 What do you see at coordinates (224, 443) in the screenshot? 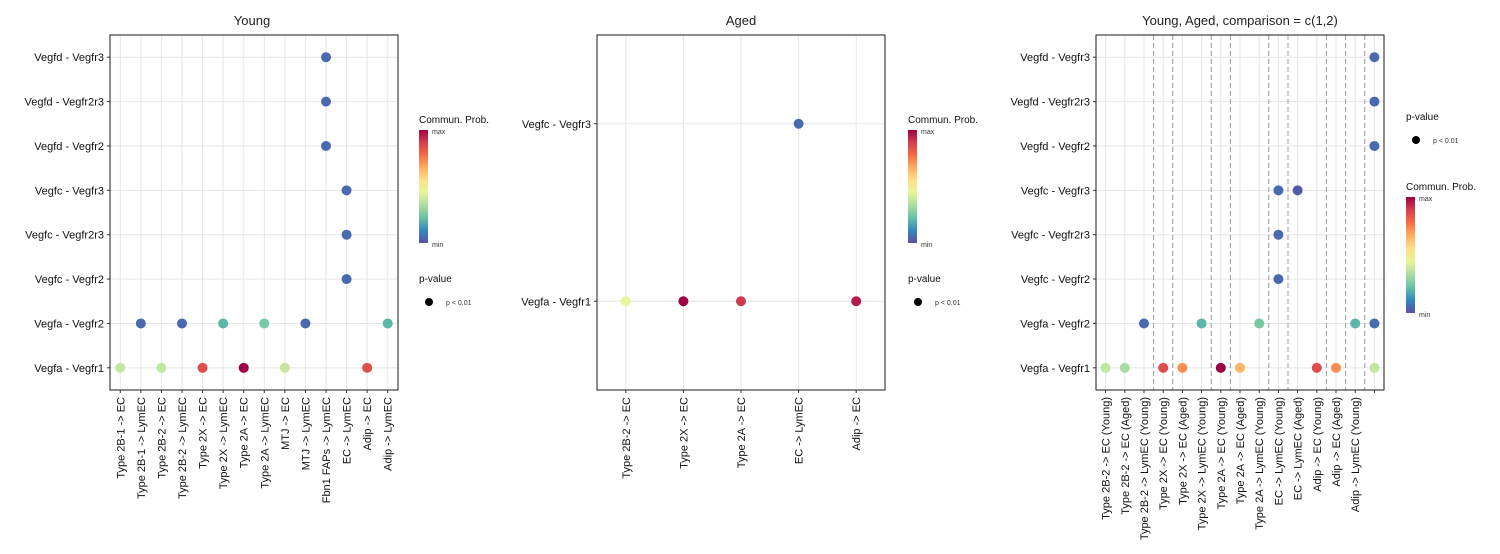
I see `x-tick-label: Type 2X -> LymEC` at bounding box center [224, 443].